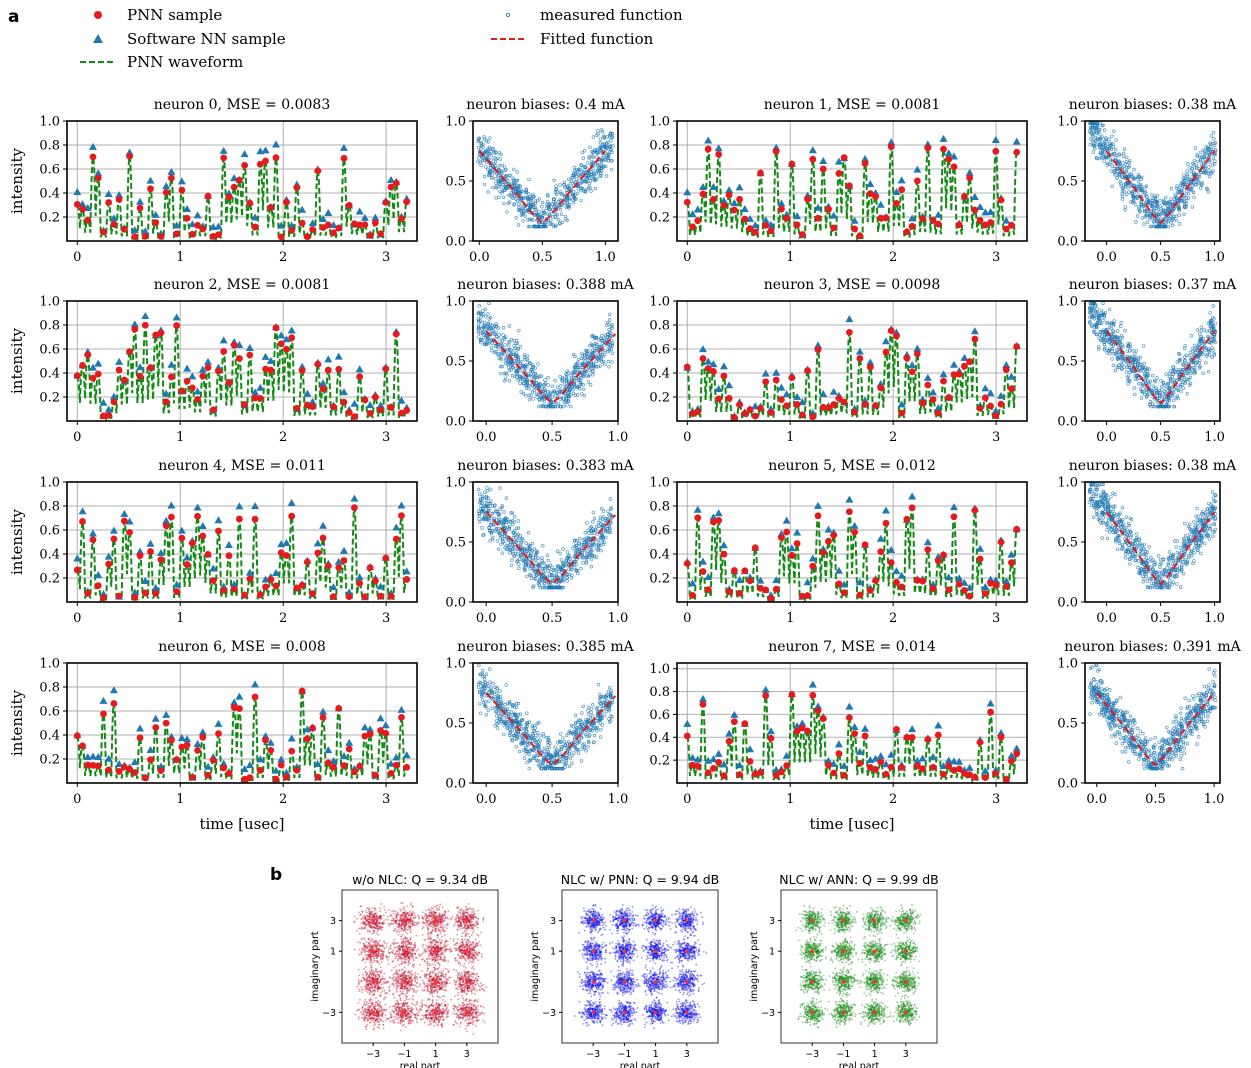 This screenshot has width=1251, height=1068. Describe the element at coordinates (98, 38) in the screenshot. I see `legend-software-sample-marker` at that location.